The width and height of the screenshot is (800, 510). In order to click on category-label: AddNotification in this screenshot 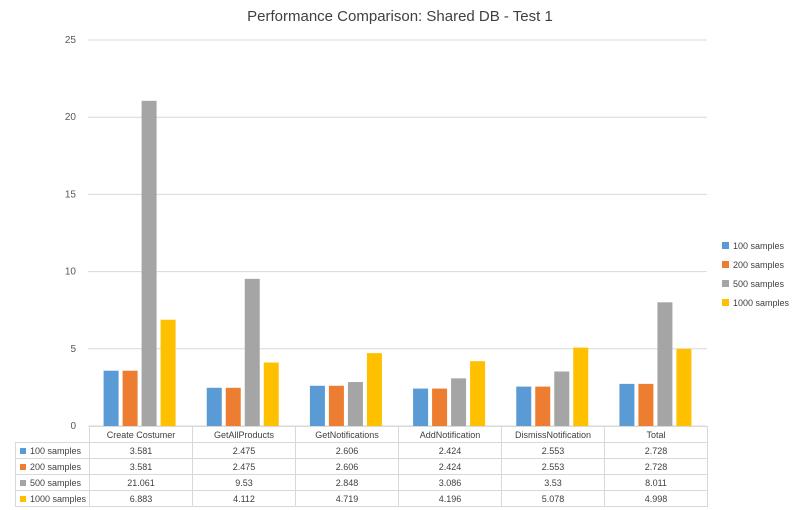, I will do `click(450, 434)`.